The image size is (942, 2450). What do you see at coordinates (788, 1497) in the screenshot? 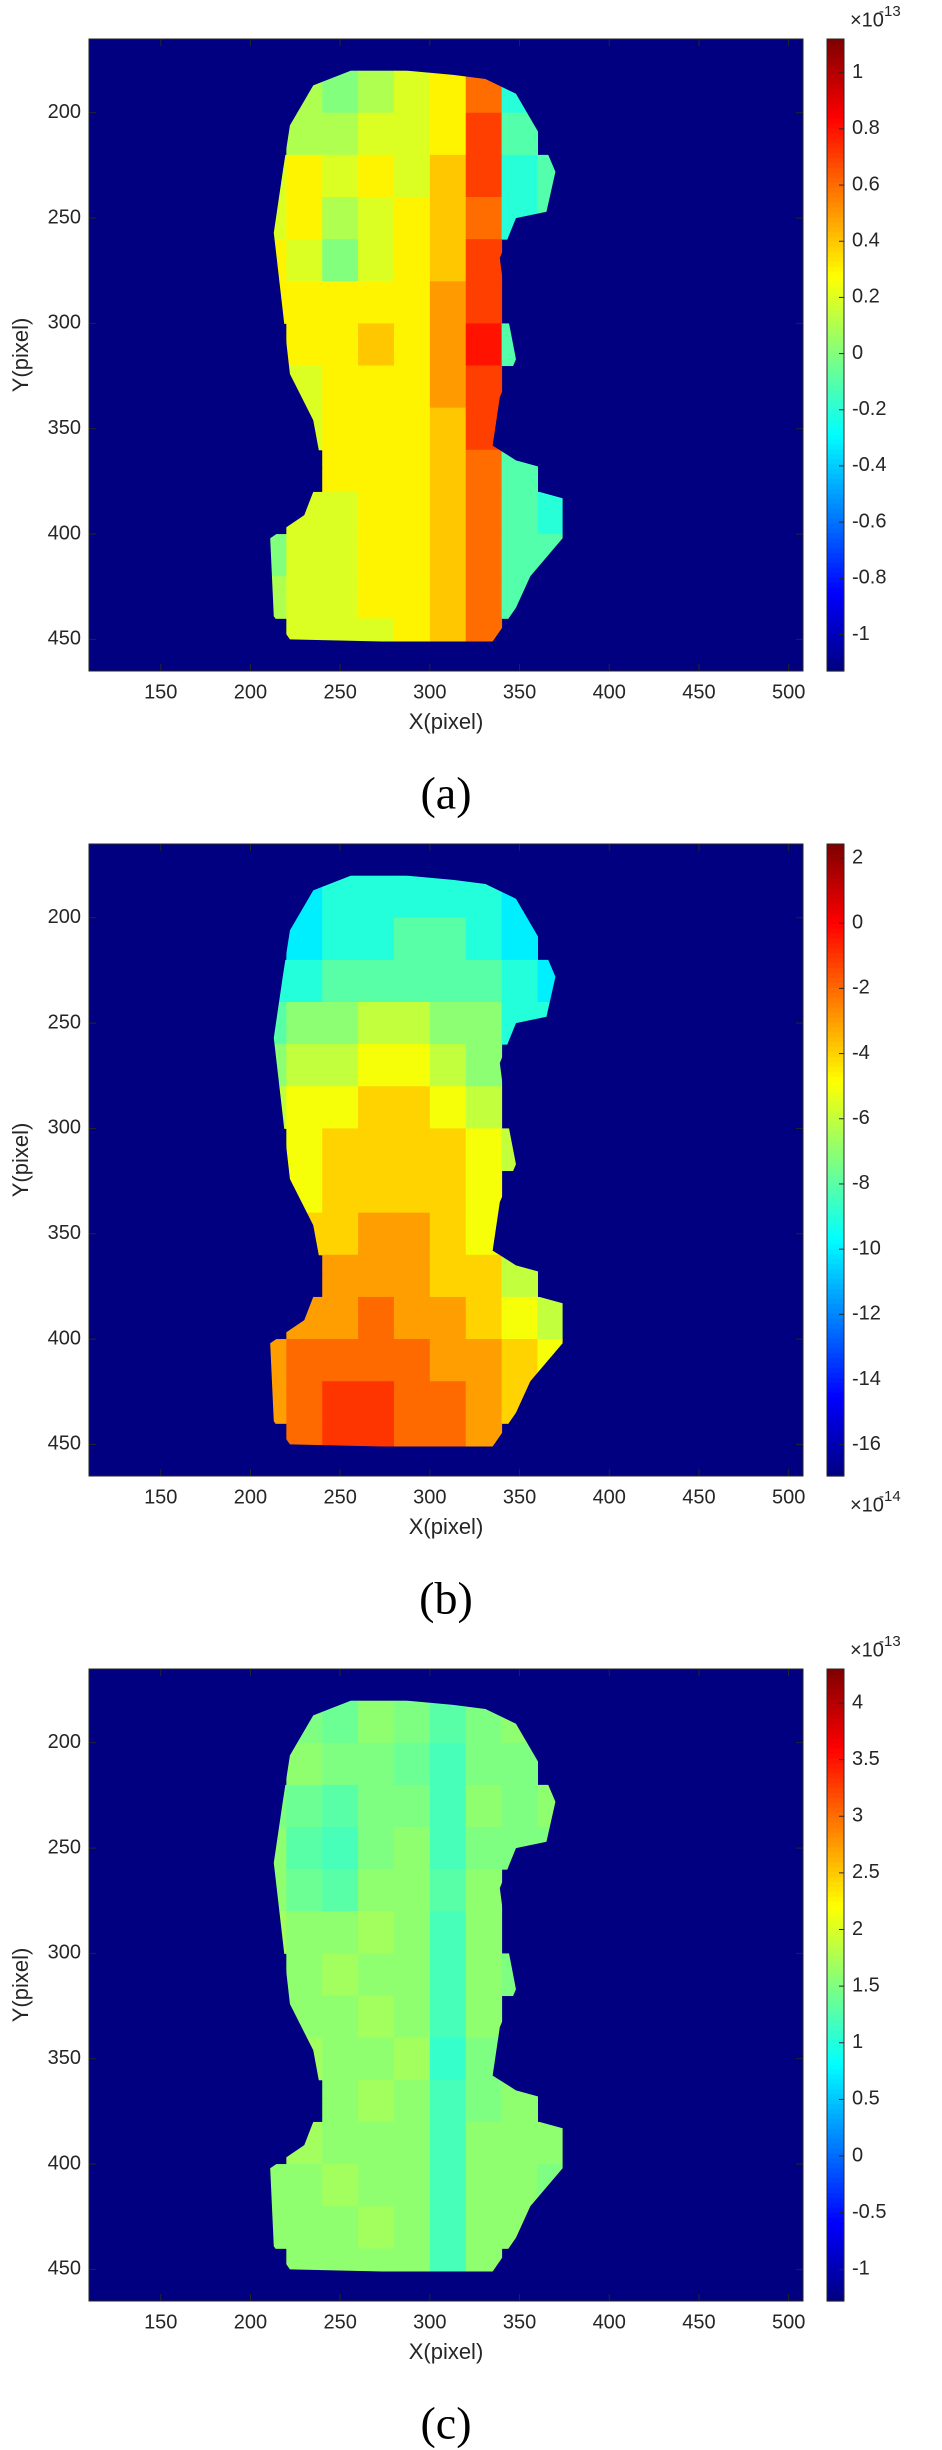
I see `x-tick-label: 500` at bounding box center [788, 1497].